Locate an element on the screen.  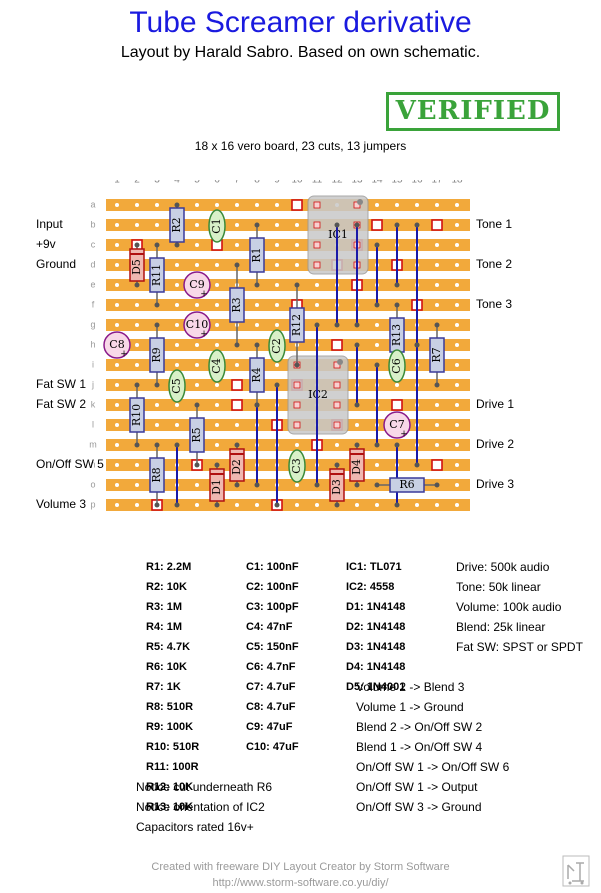
capacitor-value: C8: 4.7uF is located at coordinates (271, 707).